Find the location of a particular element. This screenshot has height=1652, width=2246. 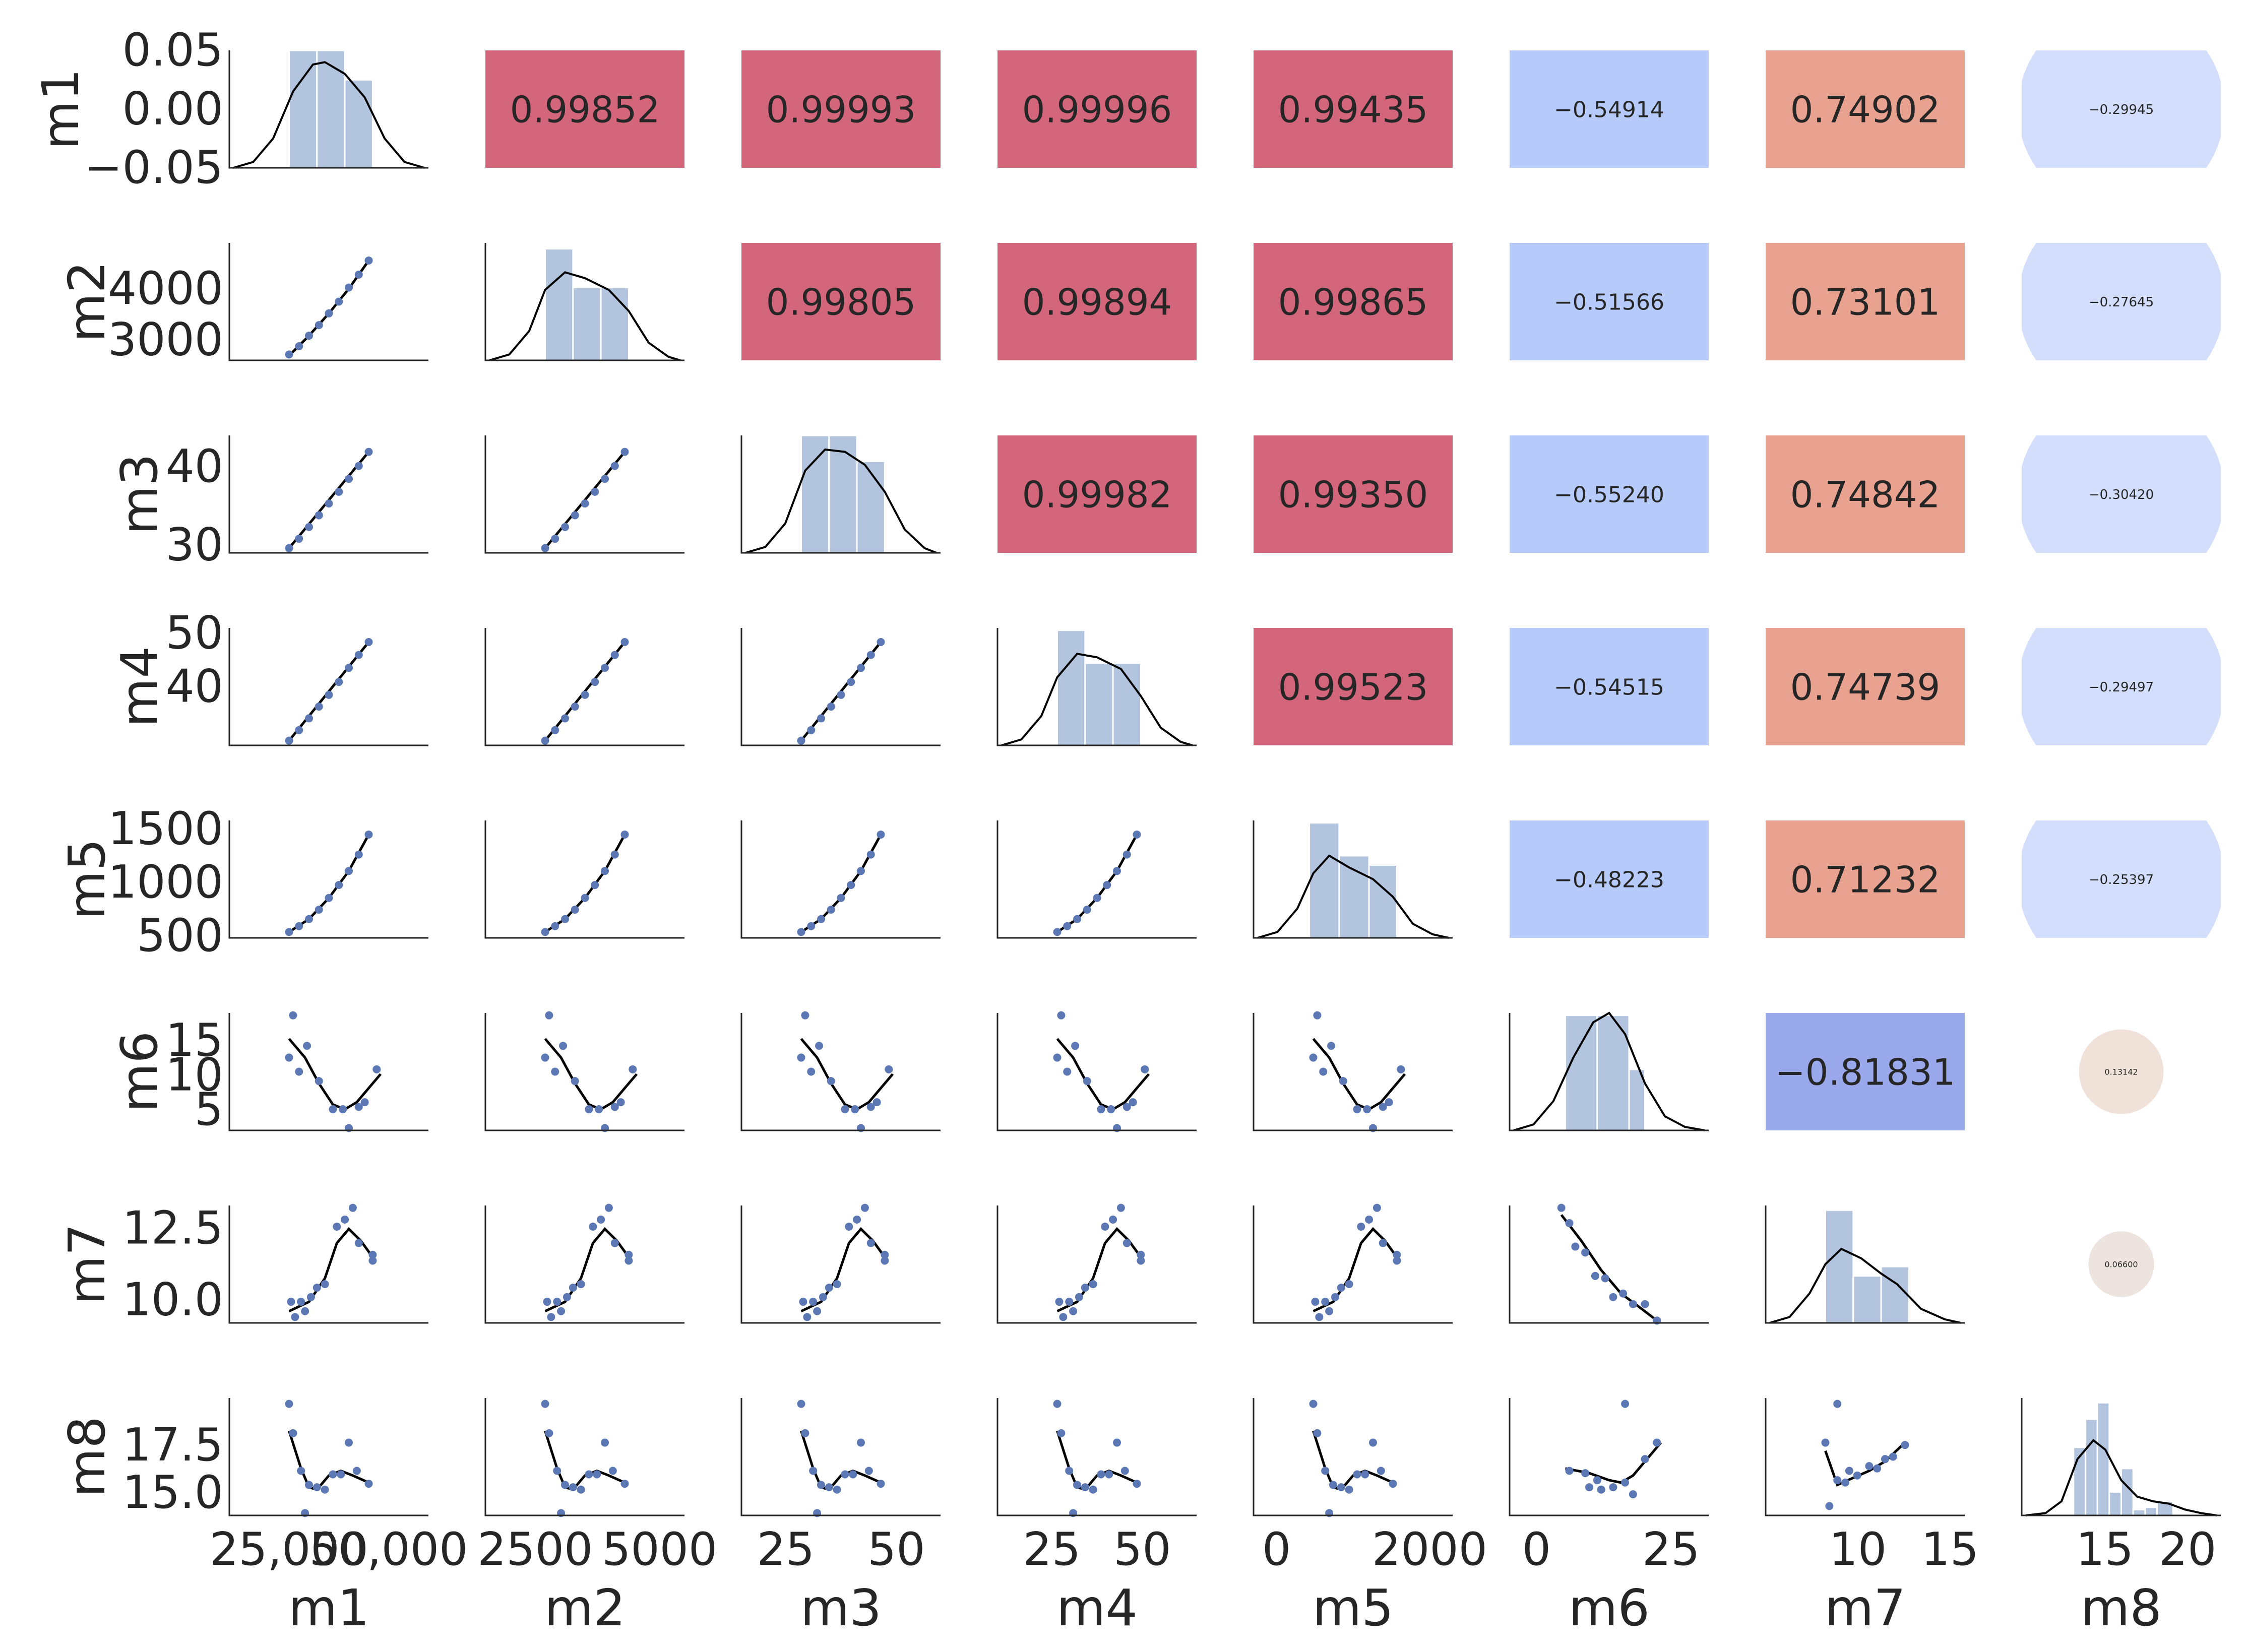

x-tick-label: 2500 is located at coordinates (535, 1549).